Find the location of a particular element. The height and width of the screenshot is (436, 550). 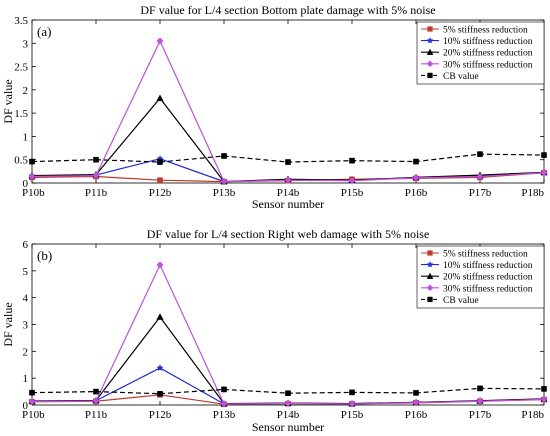

y-tick-label: 3.5 is located at coordinates (21, 21).